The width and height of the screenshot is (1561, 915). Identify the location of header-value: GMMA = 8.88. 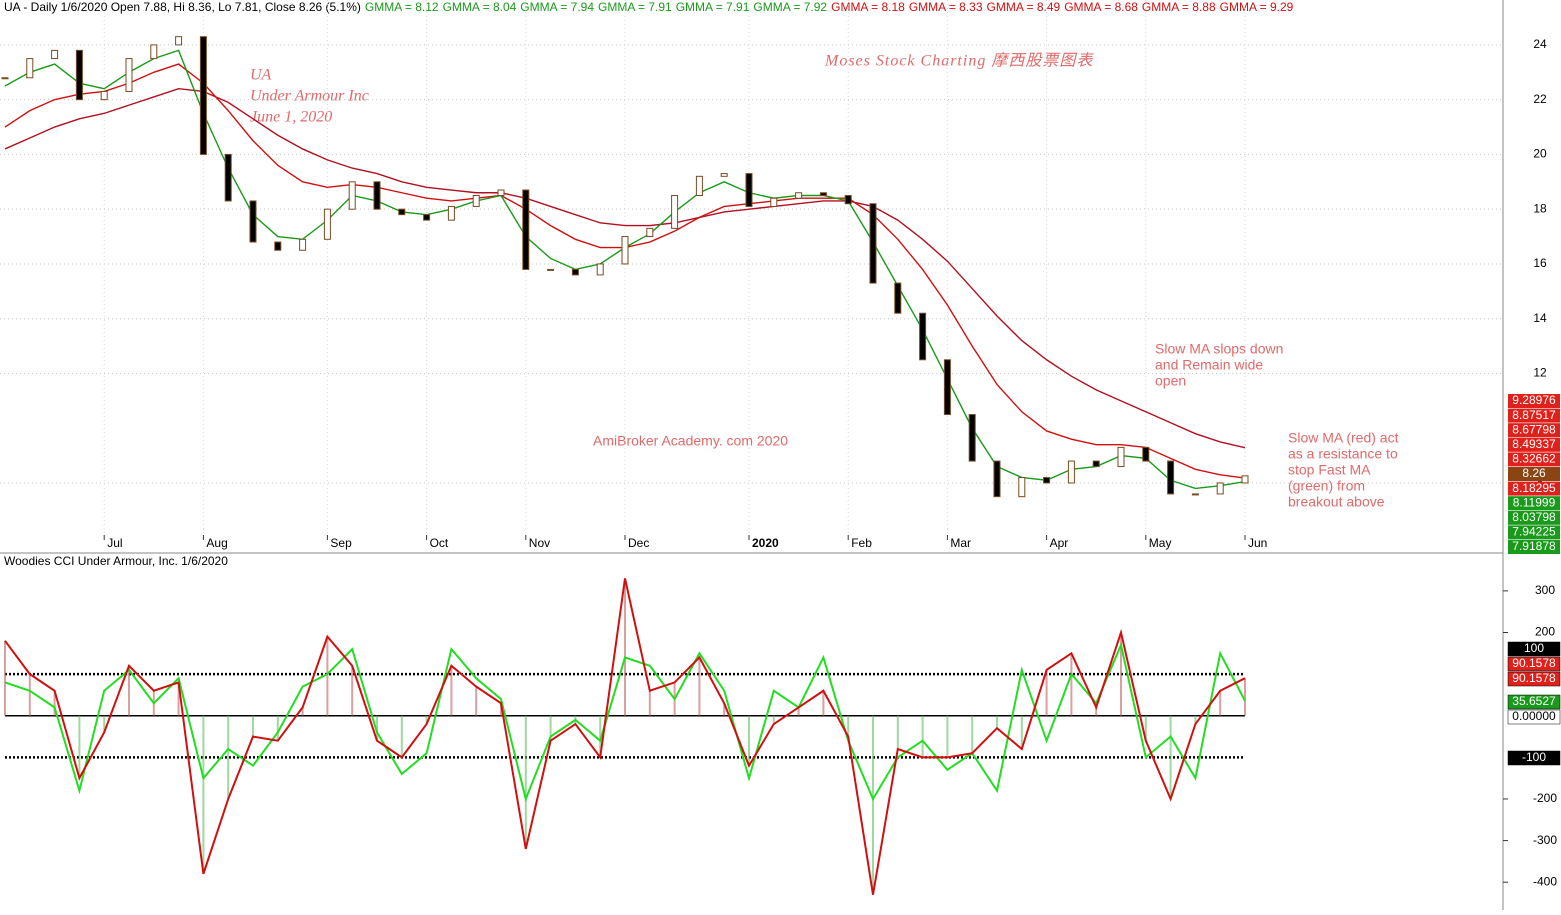
(1179, 7).